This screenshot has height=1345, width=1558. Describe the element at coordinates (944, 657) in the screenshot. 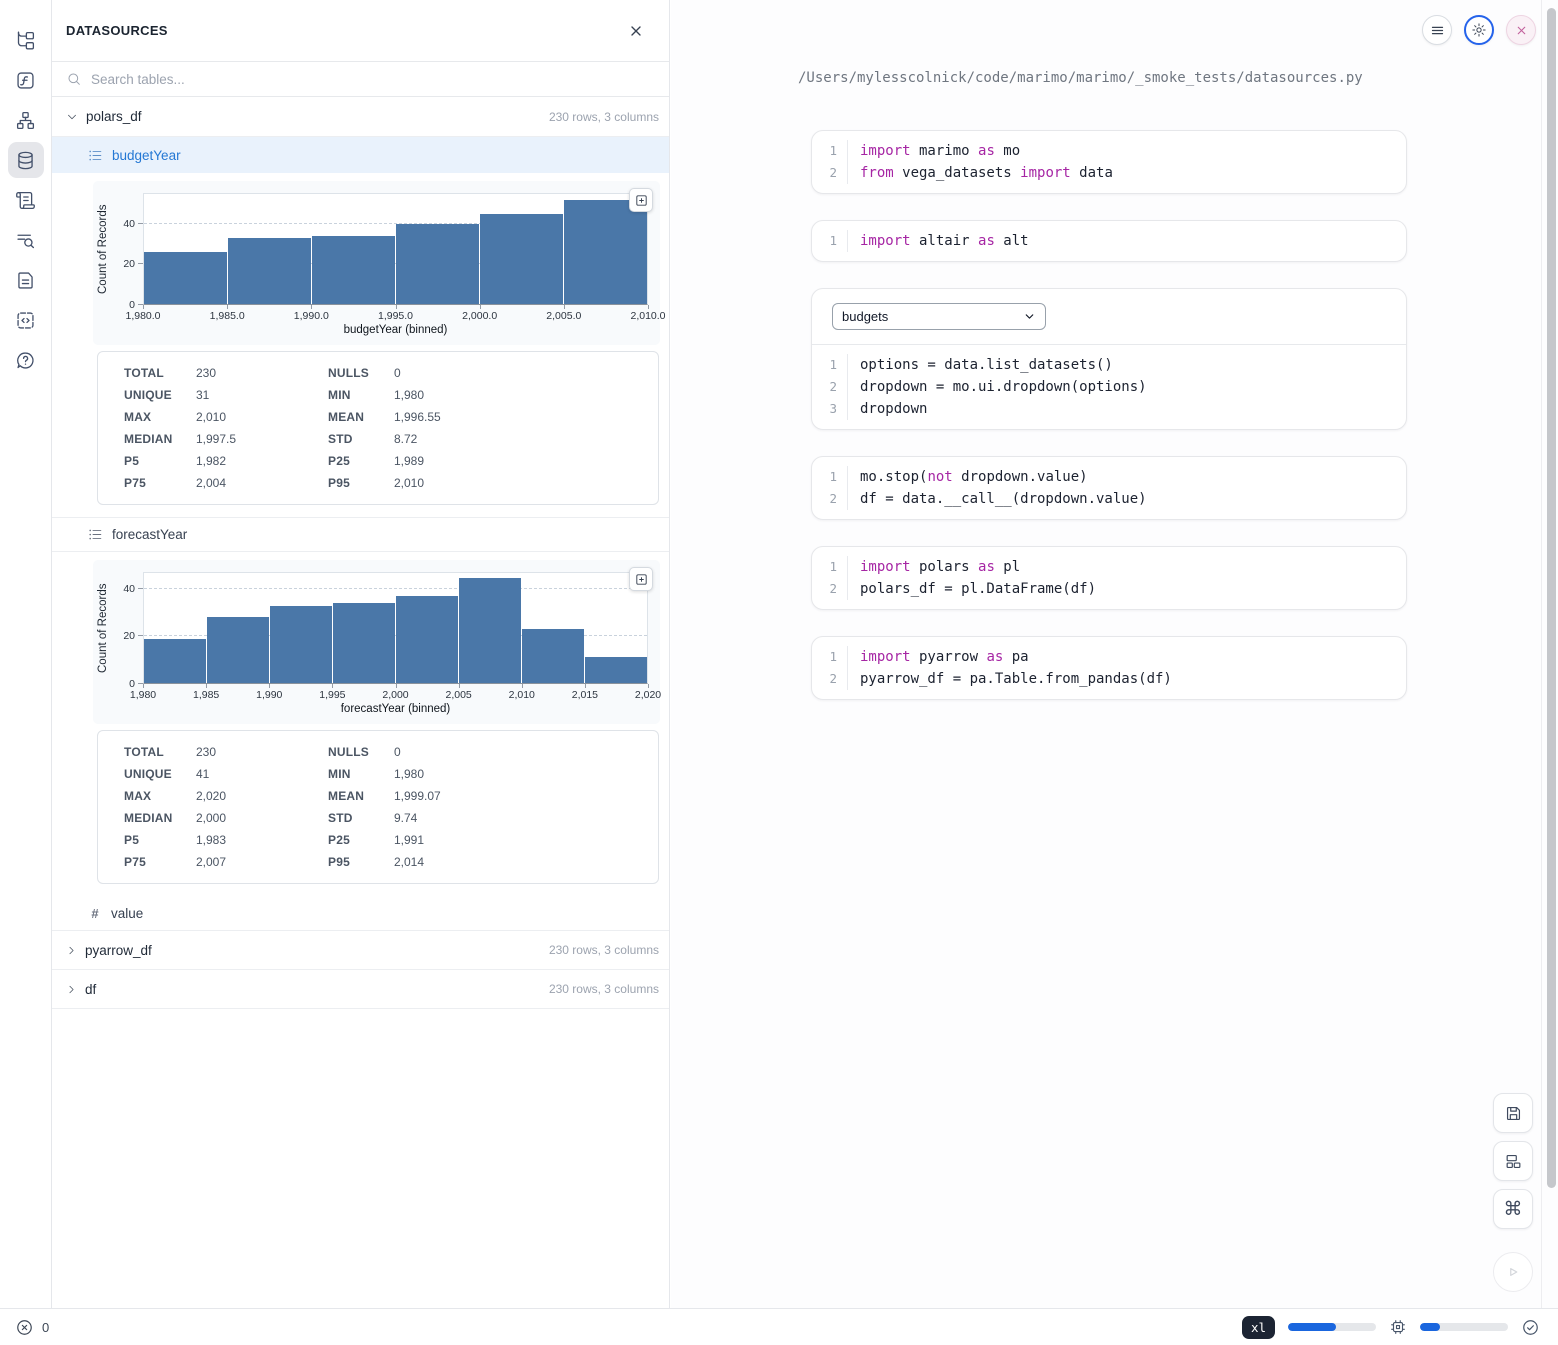

I see `code-line: import pyarrow as pa` at that location.